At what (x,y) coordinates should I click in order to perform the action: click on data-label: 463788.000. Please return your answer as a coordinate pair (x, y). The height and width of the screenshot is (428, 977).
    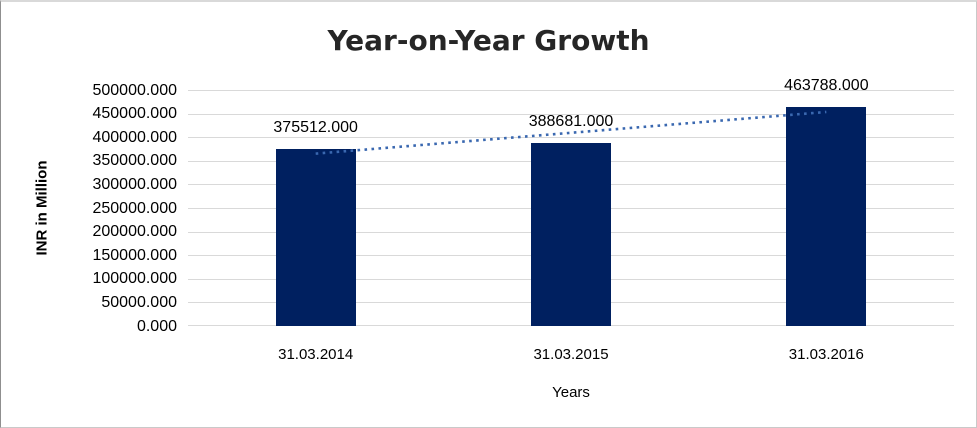
    Looking at the image, I should click on (826, 86).